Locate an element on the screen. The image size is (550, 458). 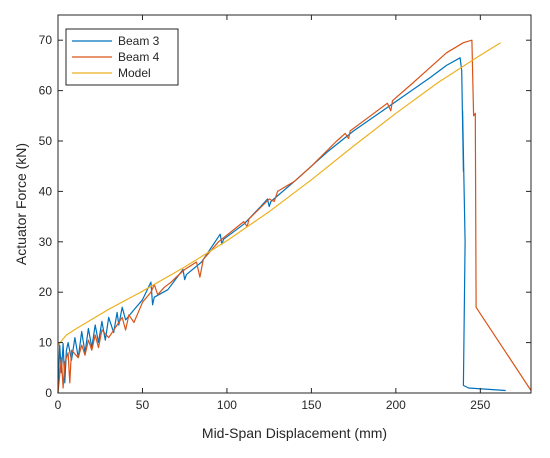
y-tick-label: 20 is located at coordinates (46, 292).